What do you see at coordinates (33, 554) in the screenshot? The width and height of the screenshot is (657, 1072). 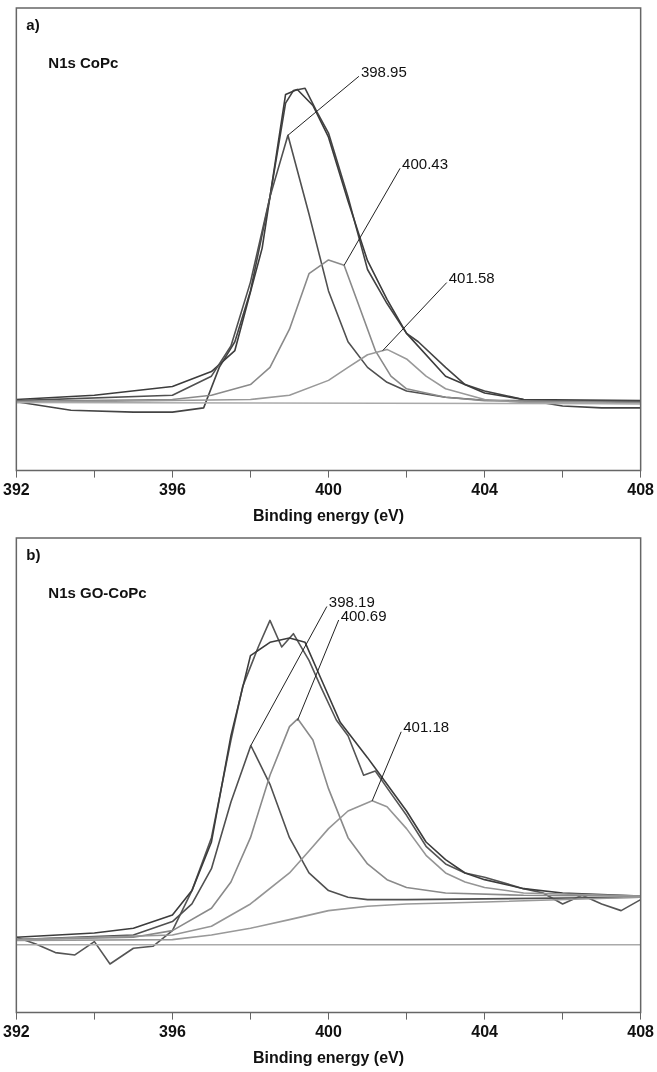 I see `chart-title: b)` at bounding box center [33, 554].